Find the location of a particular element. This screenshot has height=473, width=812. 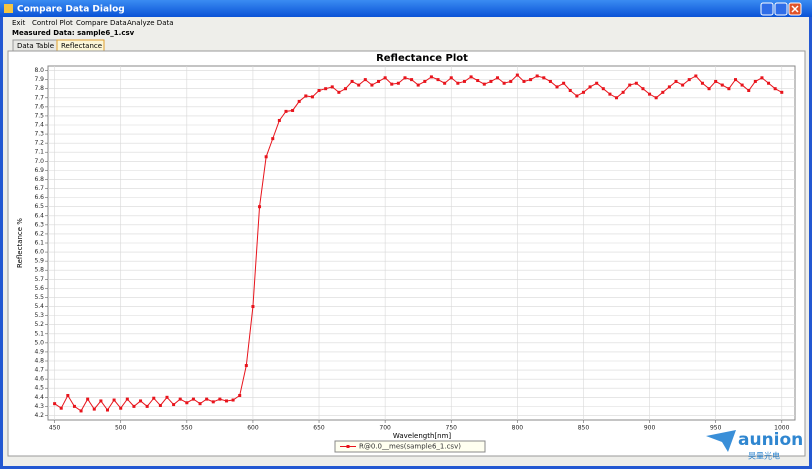

measured-data: Measured Data: sample6_1.csv is located at coordinates (73, 33).